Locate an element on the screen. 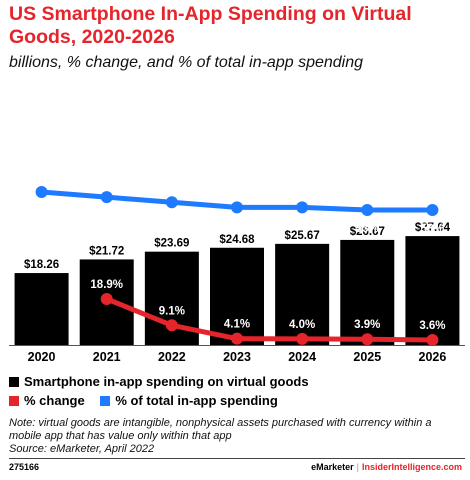 The width and height of the screenshot is (470, 480). share-point-2020 is located at coordinates (41, 192).